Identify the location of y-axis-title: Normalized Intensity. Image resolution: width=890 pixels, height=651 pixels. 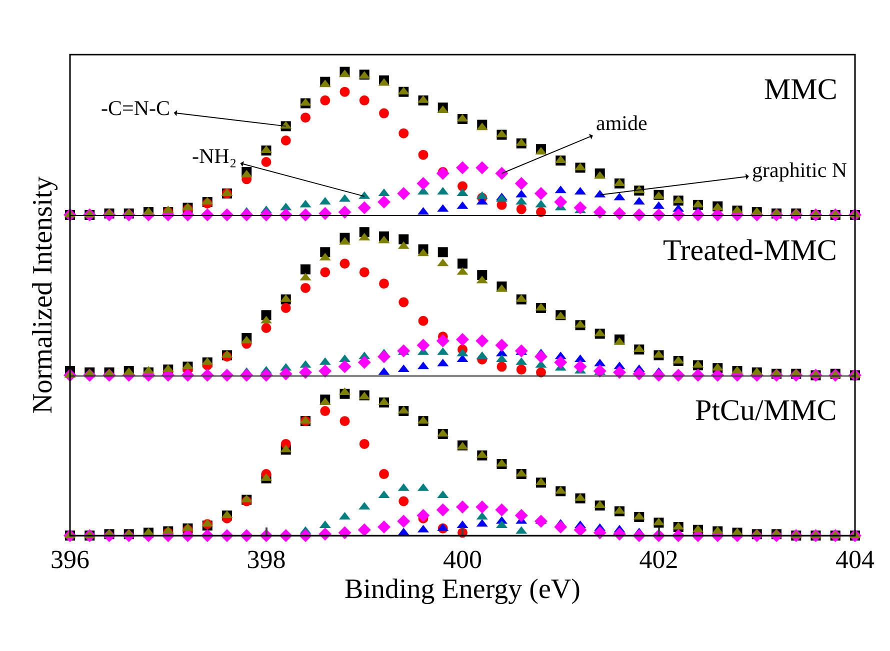
(43, 295).